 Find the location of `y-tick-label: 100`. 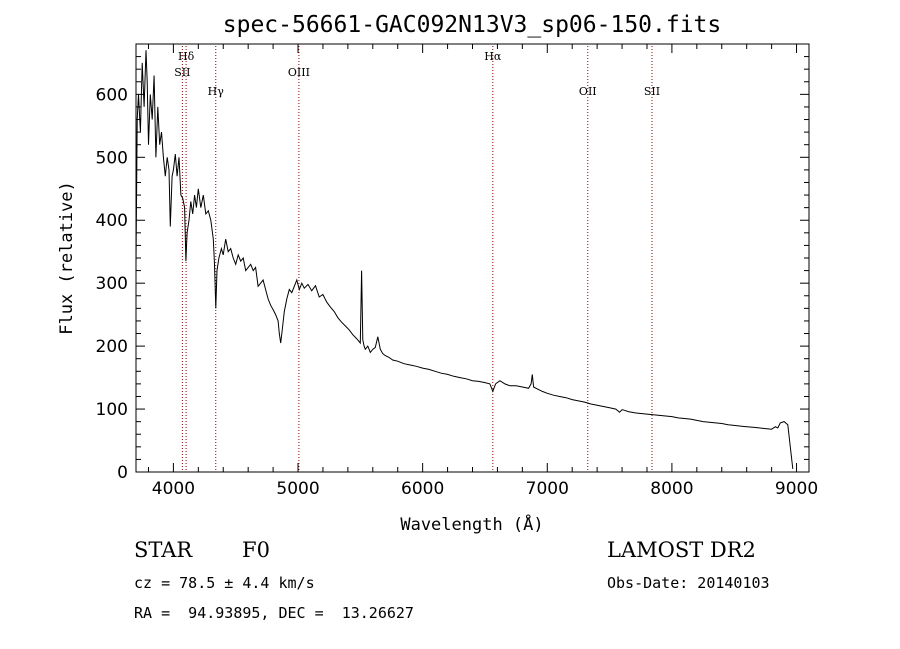

y-tick-label: 100 is located at coordinates (112, 410).